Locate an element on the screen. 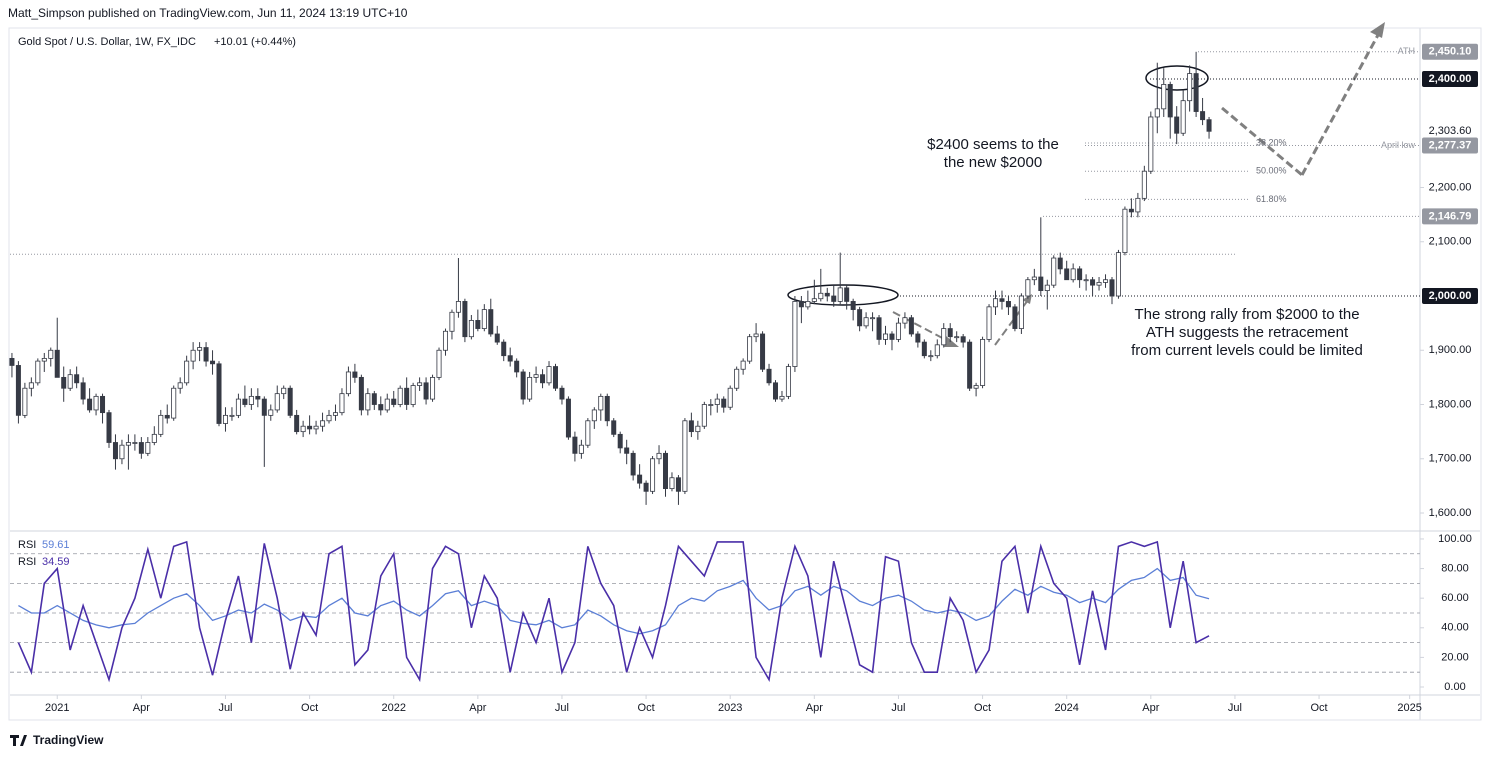 This screenshot has width=1493, height=758. rsi-tick-label: 80.00 is located at coordinates (1455, 568).